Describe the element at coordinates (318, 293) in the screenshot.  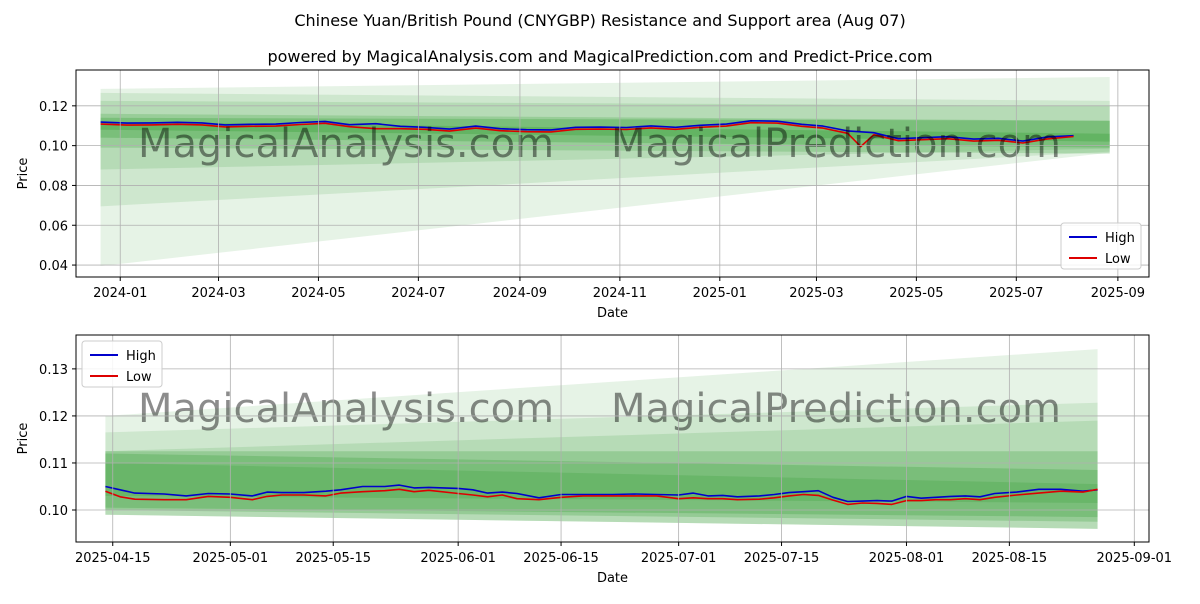
I see `x-tick-label: 2024-05` at that location.